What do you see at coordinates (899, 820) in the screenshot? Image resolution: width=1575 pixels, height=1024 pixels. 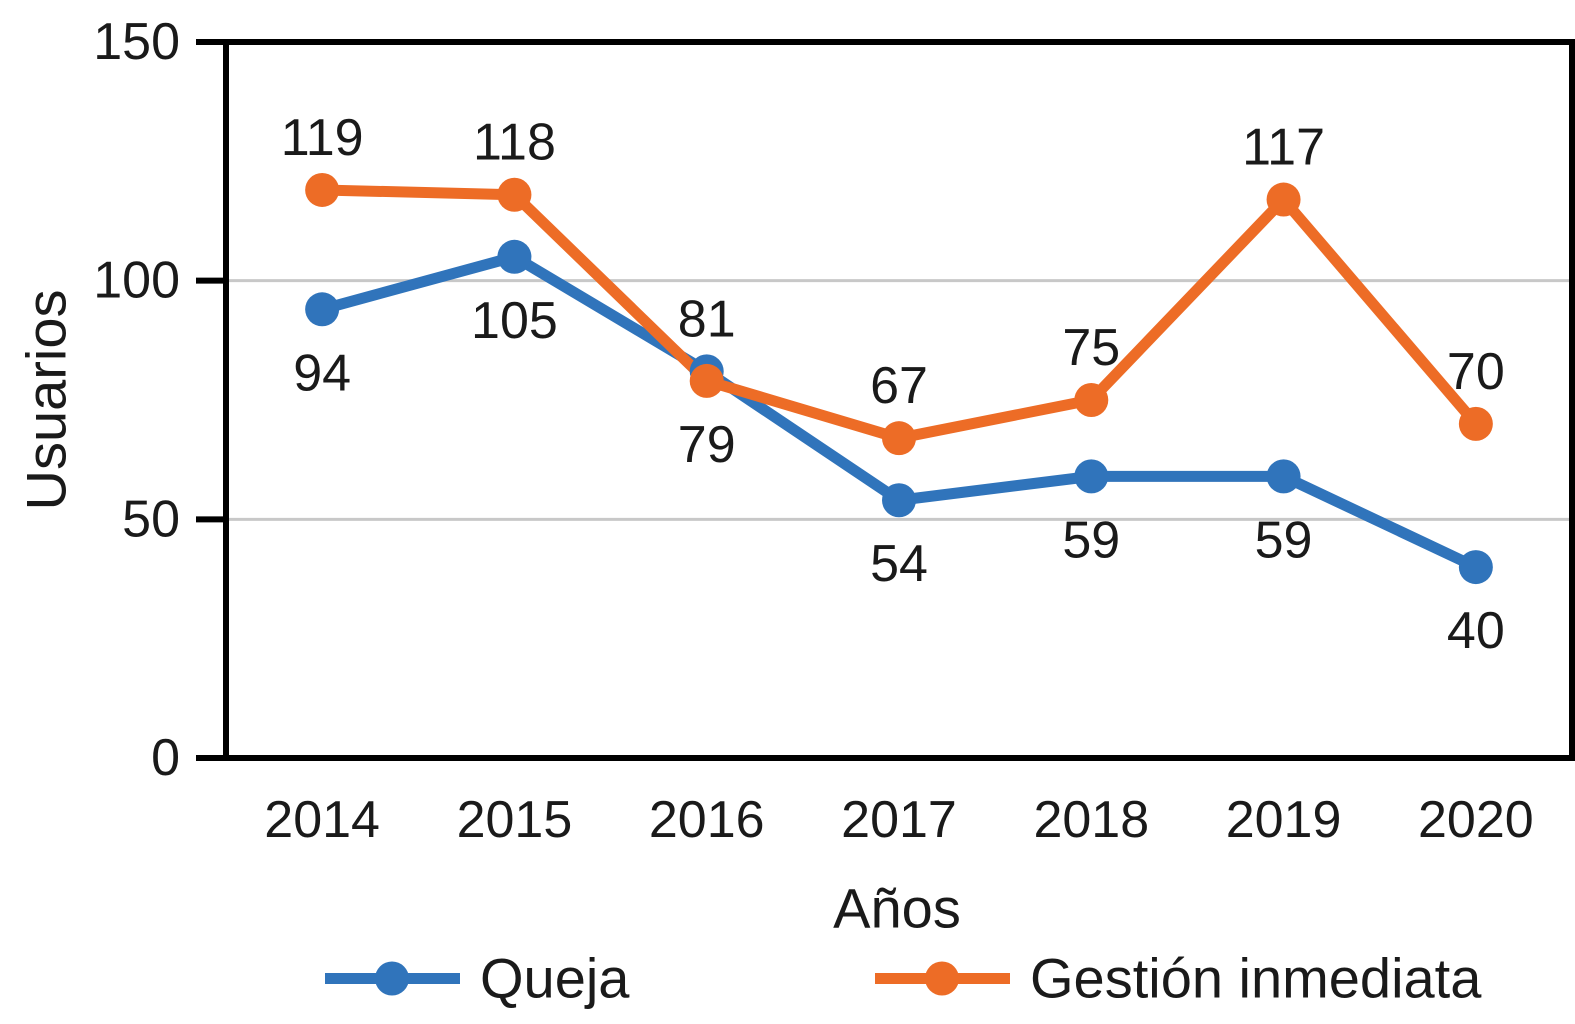 I see `x-tick-label: 2017` at bounding box center [899, 820].